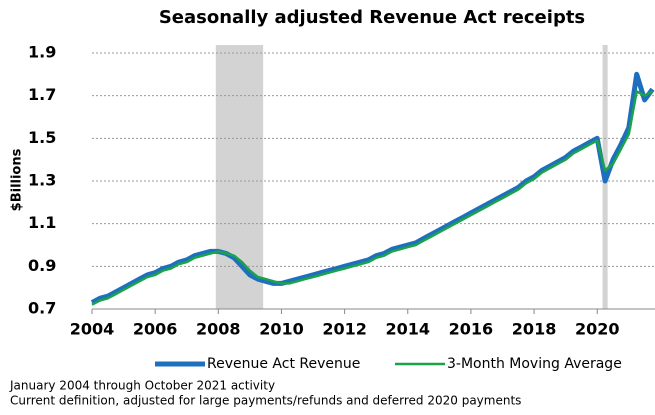 The width and height of the screenshot is (655, 415). Describe the element at coordinates (92, 329) in the screenshot. I see `x-tick-label: 2004` at that location.